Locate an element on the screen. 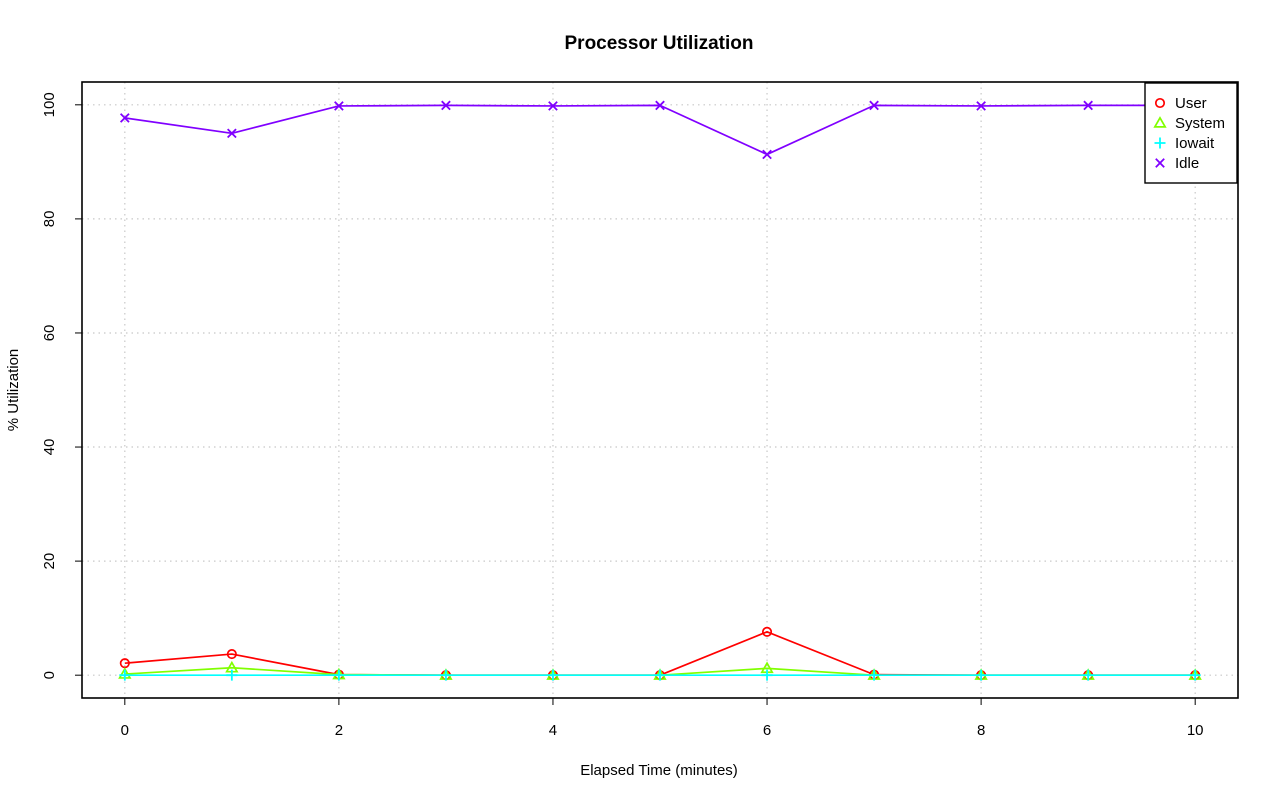 This screenshot has width=1280, height=801. legend-marker-system is located at coordinates (1160, 122).